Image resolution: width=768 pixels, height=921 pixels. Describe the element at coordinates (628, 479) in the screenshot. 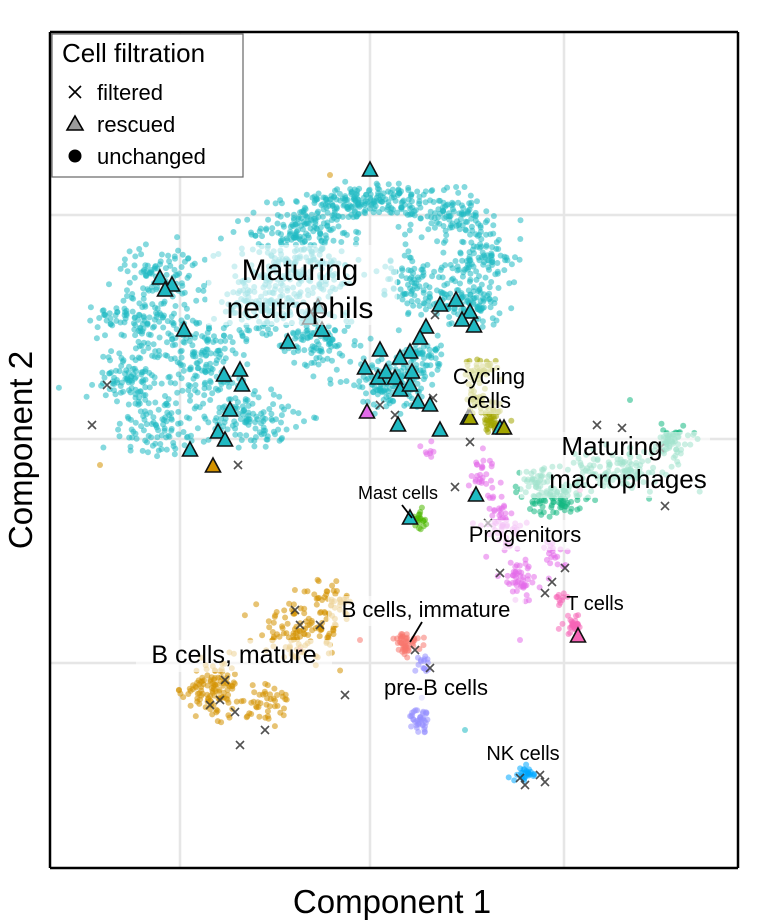

I see `cluster-label: macrophages` at that location.